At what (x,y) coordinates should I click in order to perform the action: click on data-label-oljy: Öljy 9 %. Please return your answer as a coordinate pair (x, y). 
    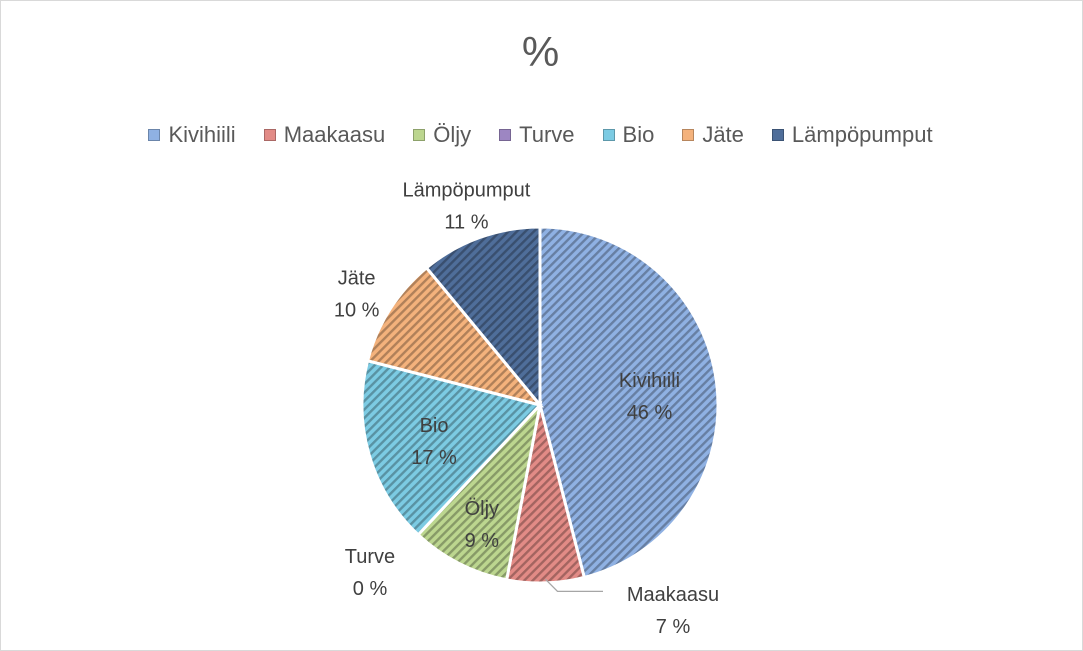
    Looking at the image, I should click on (482, 525).